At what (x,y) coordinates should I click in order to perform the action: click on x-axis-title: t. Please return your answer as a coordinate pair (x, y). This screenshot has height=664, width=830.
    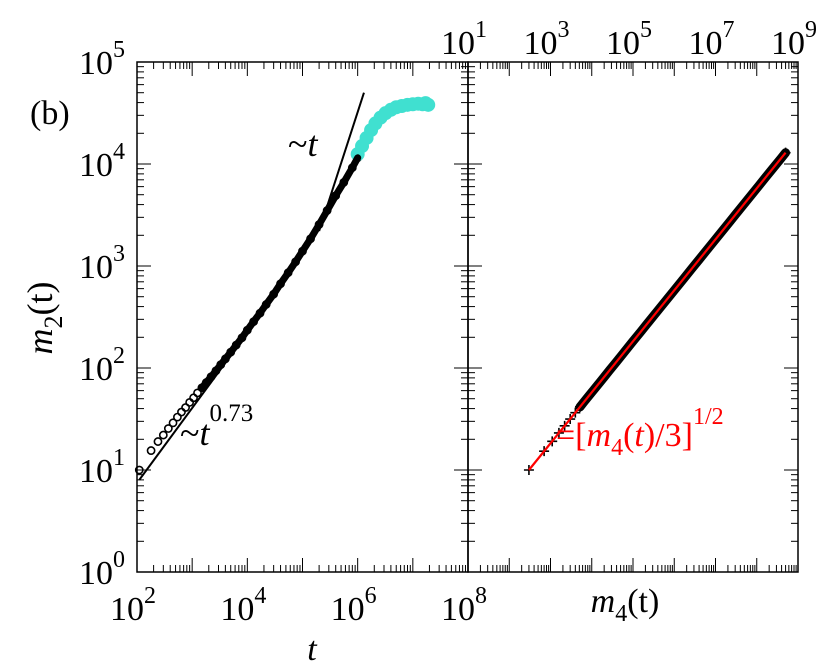
    Looking at the image, I should click on (312, 647).